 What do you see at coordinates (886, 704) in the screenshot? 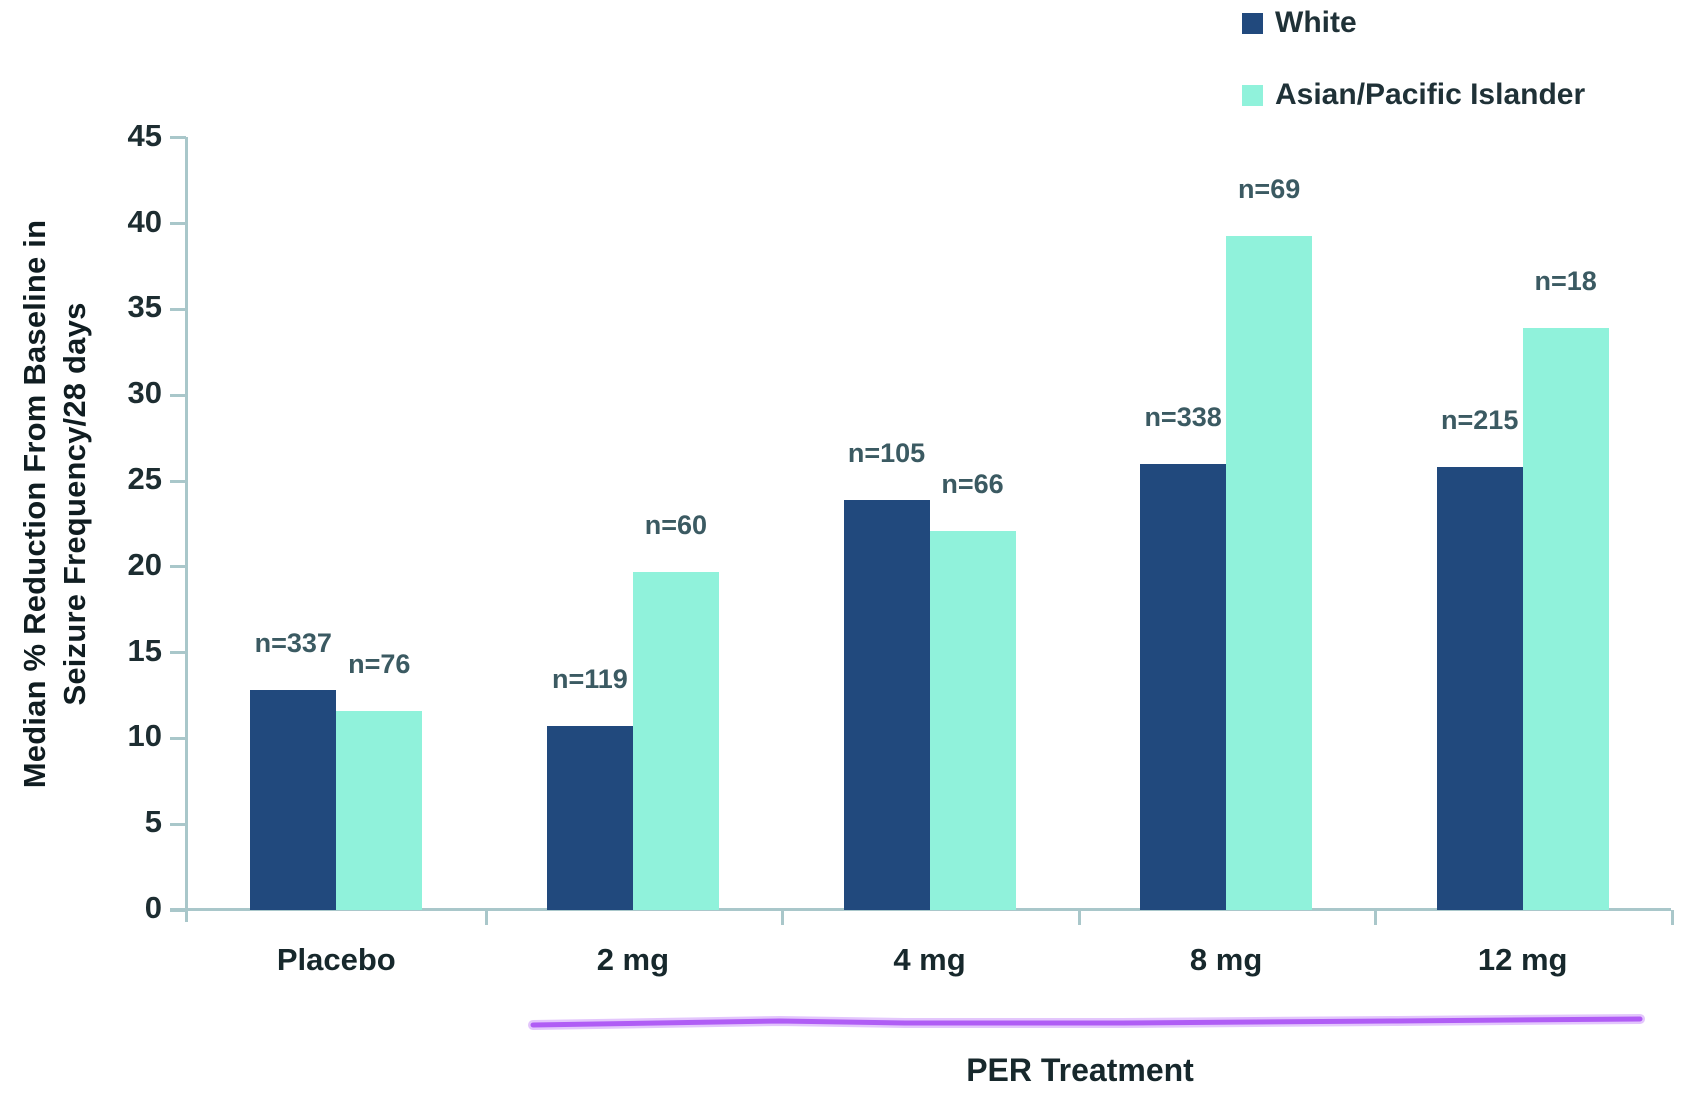
I see `bar-white-4-mg` at bounding box center [886, 704].